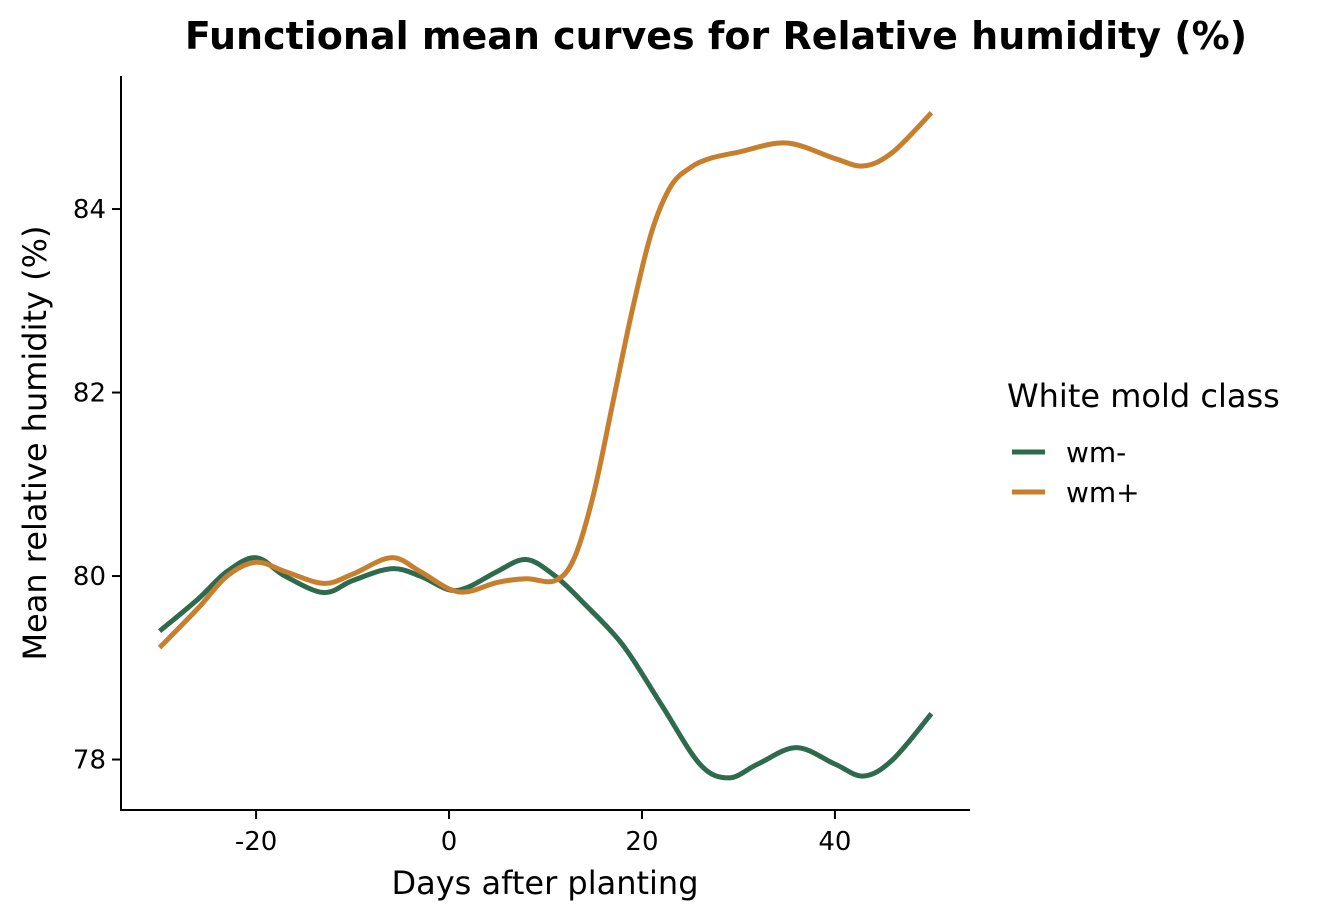 This screenshot has height=921, width=1344. Describe the element at coordinates (89, 577) in the screenshot. I see `y-tick-label: 80` at that location.